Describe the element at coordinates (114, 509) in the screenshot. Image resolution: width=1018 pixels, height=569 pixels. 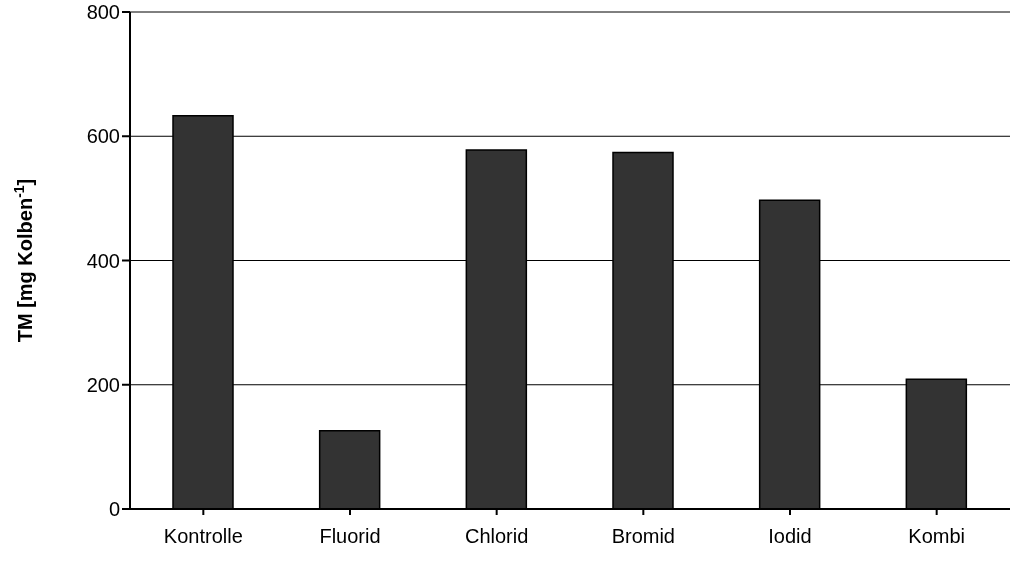
I see `y-tick-label: 0` at that location.